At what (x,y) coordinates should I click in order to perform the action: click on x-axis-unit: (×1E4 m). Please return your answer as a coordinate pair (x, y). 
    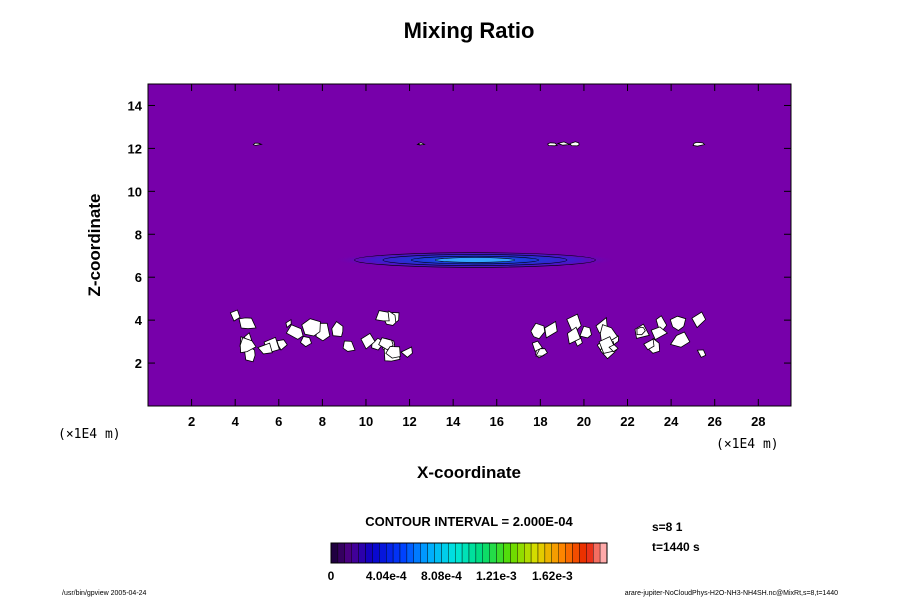
    Looking at the image, I should click on (747, 444).